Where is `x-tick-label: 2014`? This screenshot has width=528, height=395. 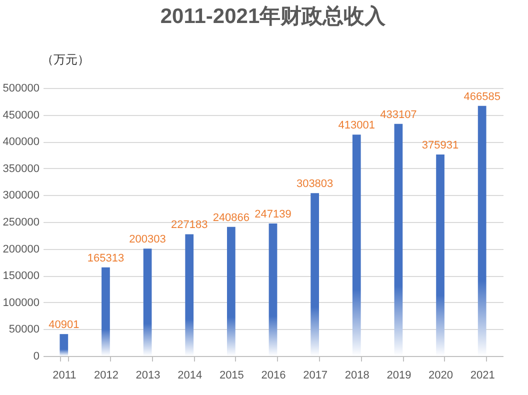 x-tick-label: 2014 is located at coordinates (190, 376).